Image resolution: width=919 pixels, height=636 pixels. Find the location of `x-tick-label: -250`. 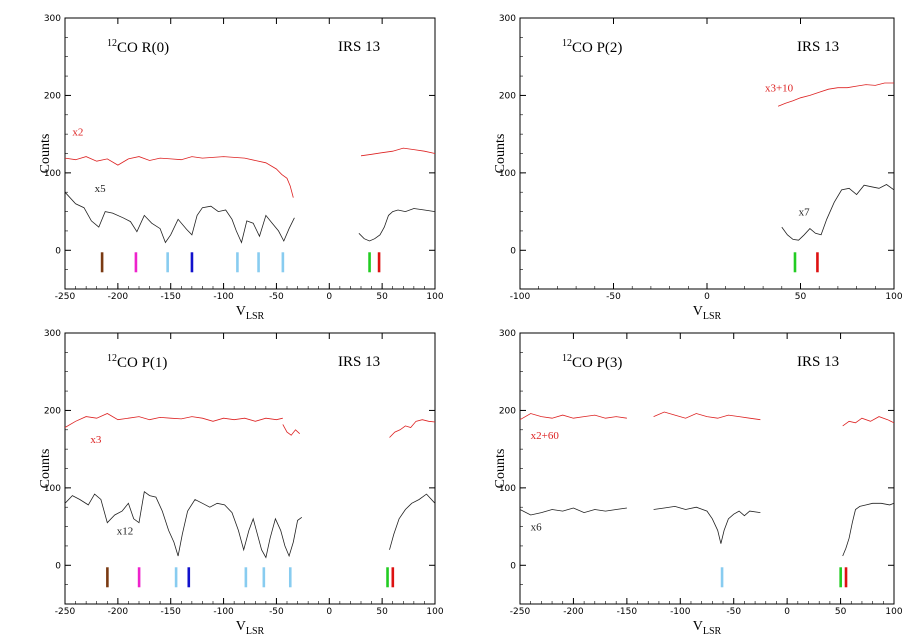

x-tick-label: -250 is located at coordinates (65, 297).